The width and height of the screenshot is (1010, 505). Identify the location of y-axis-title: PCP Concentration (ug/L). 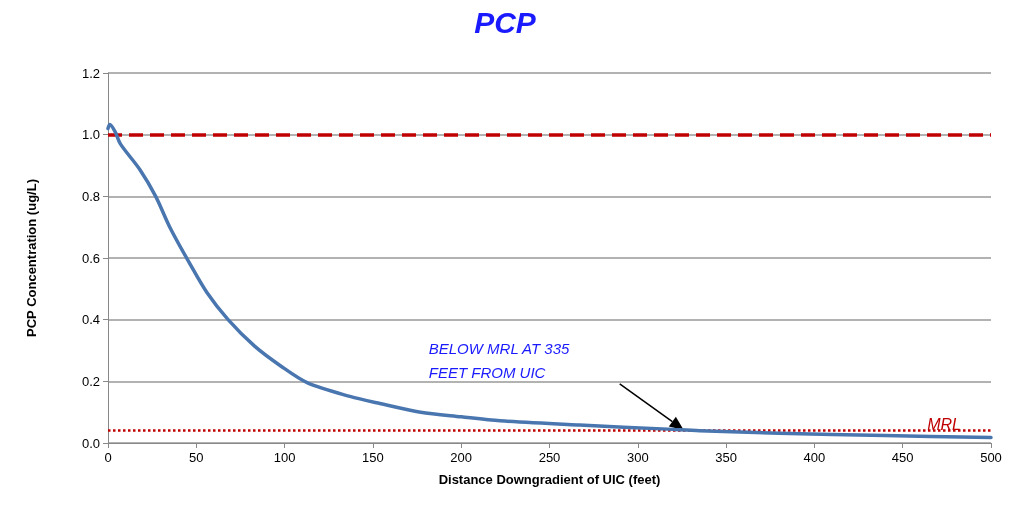
(31, 258).